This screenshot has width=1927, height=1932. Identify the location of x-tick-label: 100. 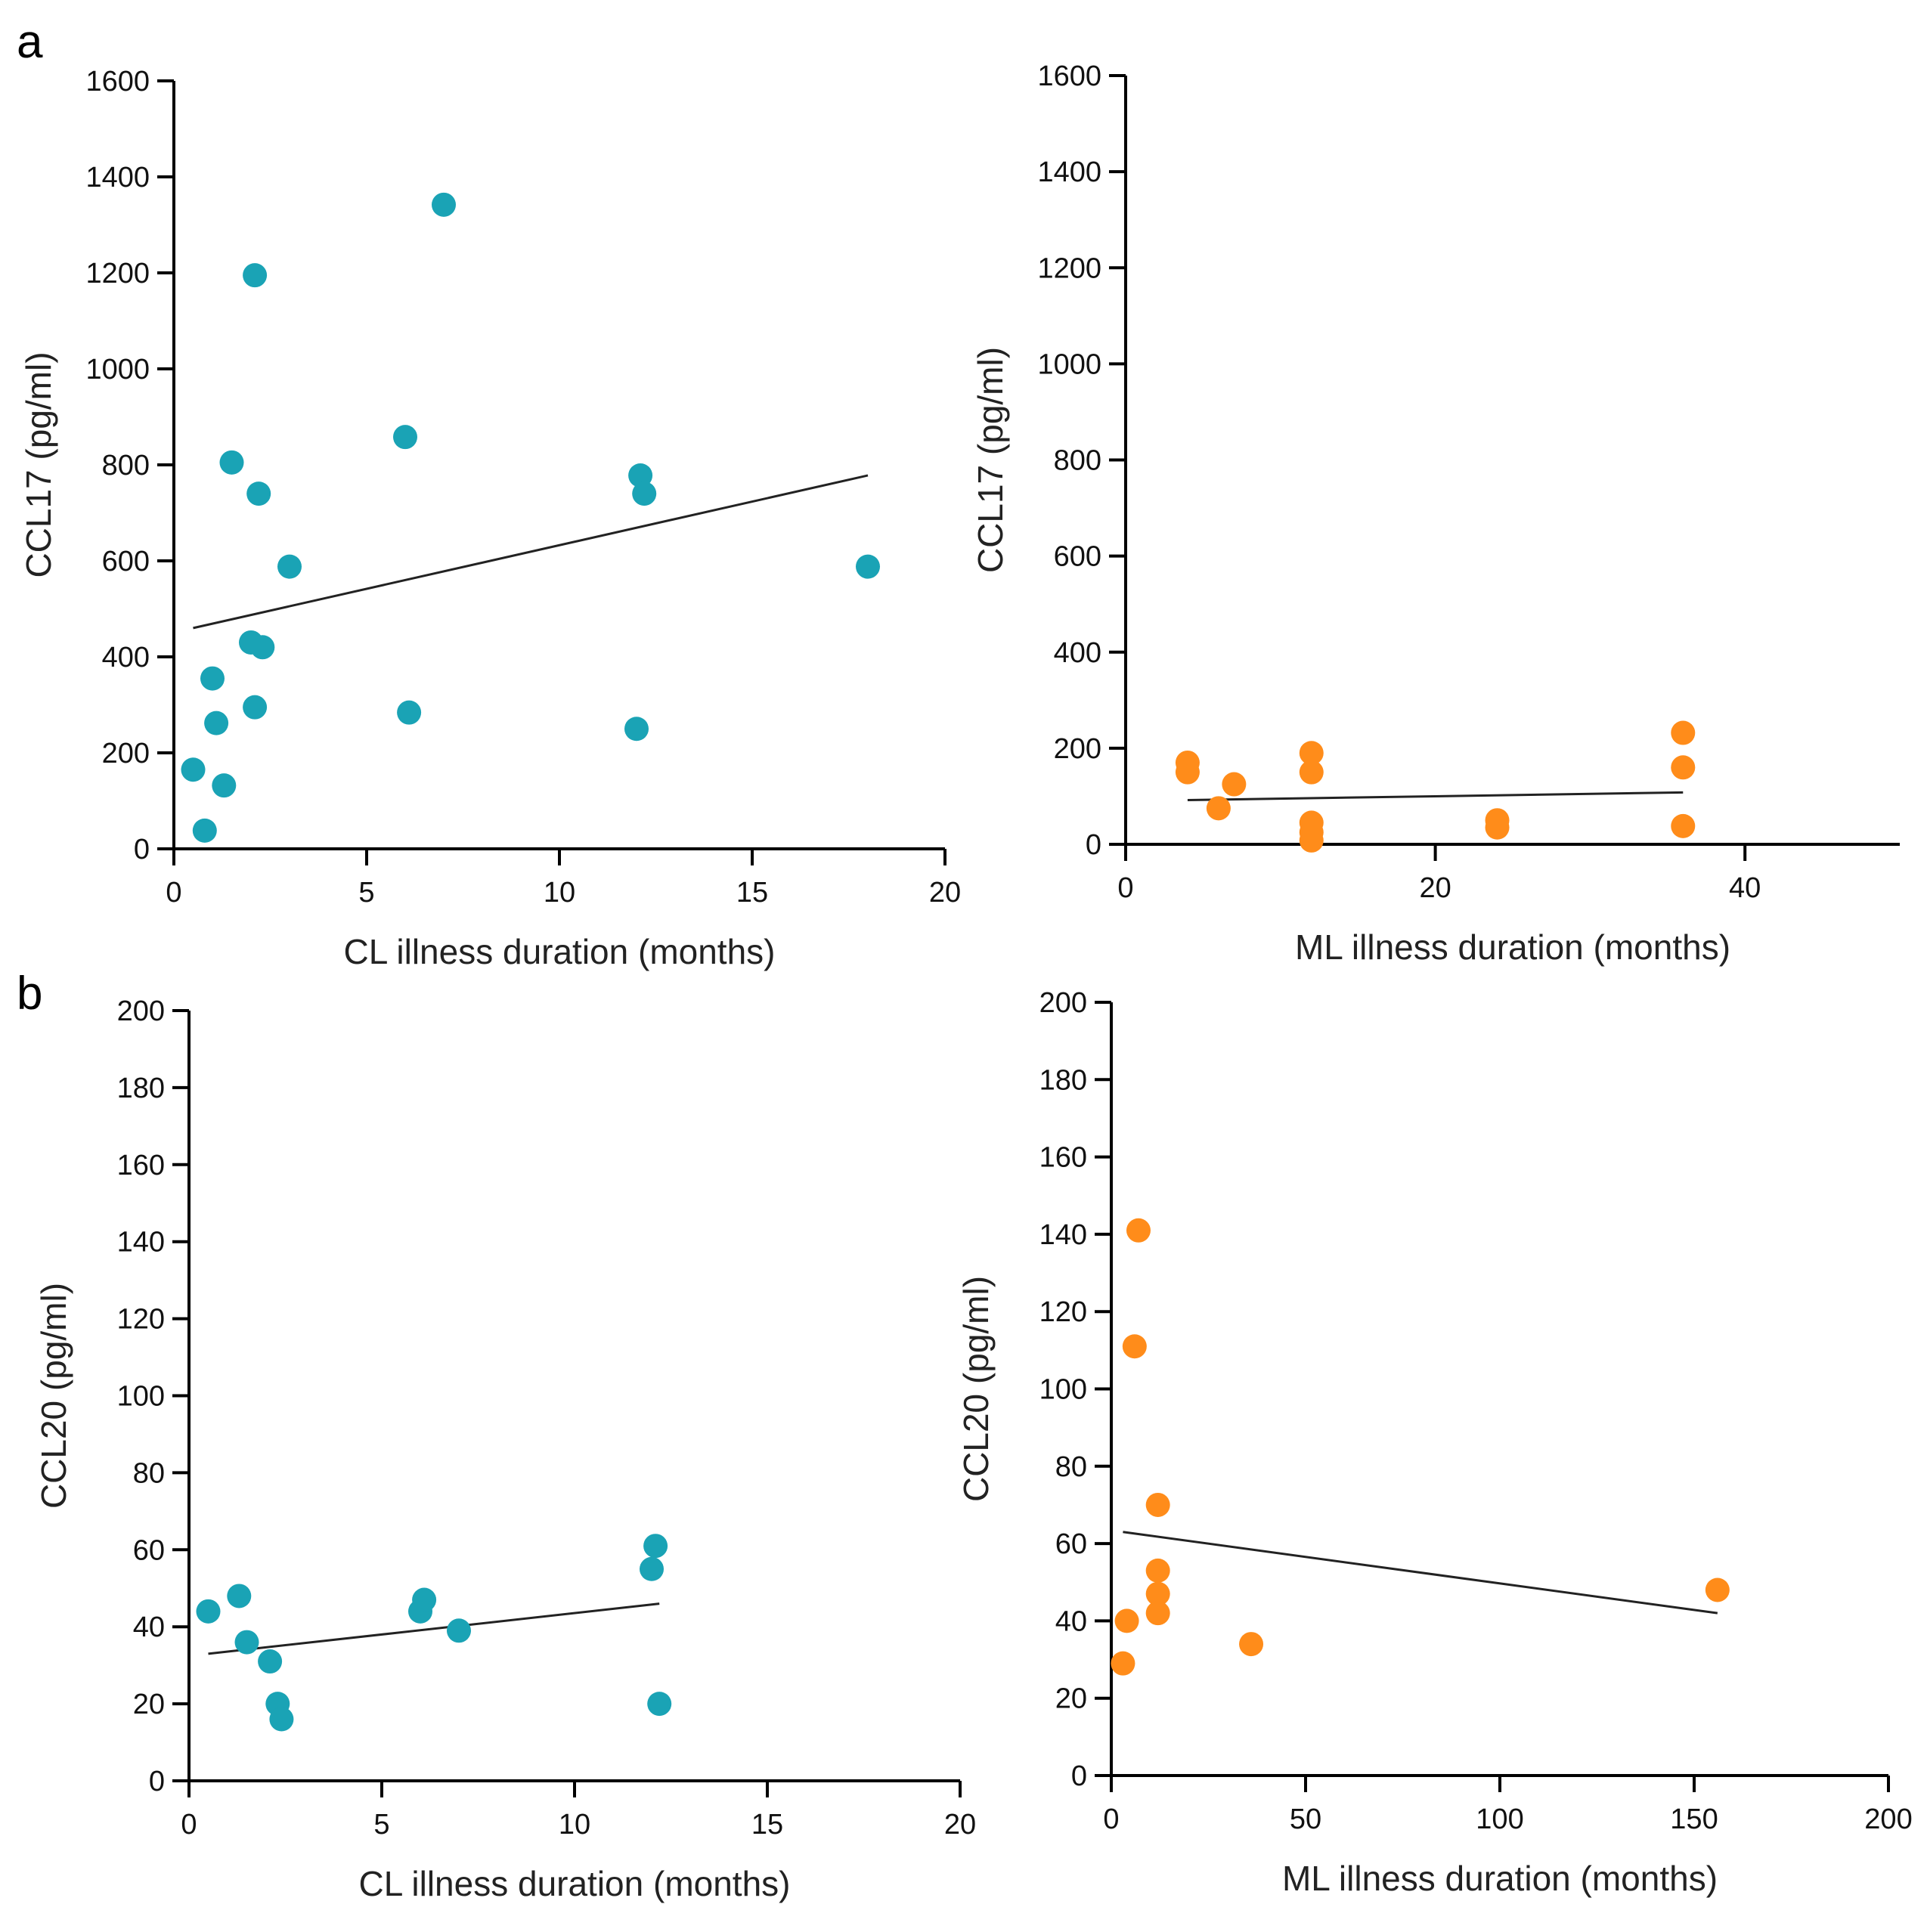
(1499, 1819).